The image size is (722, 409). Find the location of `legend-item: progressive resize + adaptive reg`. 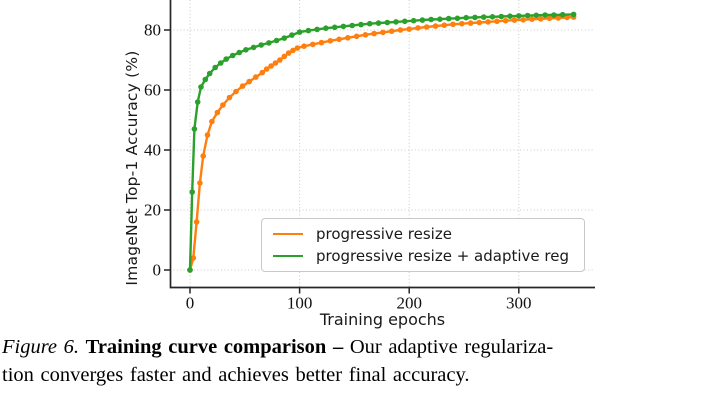

legend-item: progressive resize + adaptive reg is located at coordinates (428, 255).